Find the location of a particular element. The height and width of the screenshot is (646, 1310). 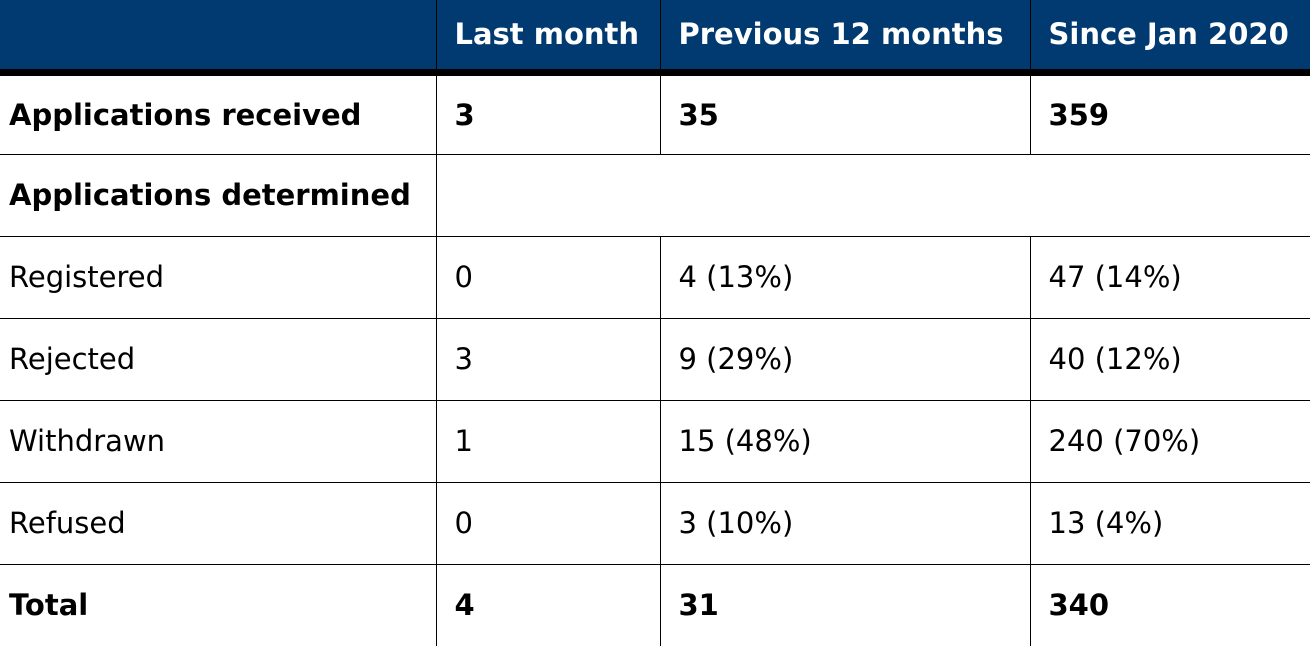

row-withdrawn: Withdrawn 1 15 (48%) 240 (70%) is located at coordinates (655, 441).